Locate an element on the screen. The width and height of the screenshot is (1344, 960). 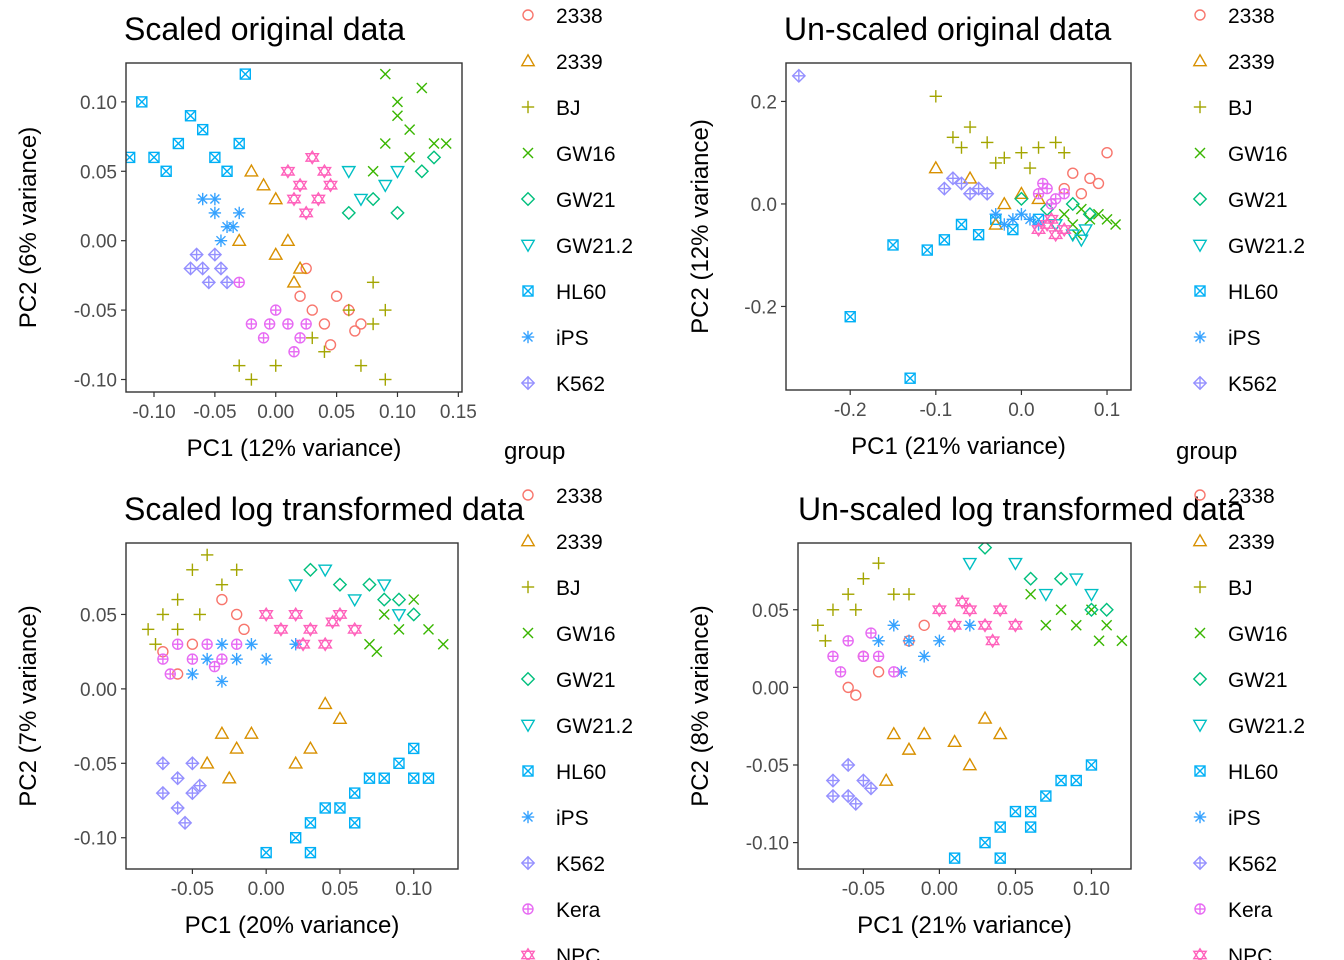
legend-label-gw21: GW21 is located at coordinates (1258, 680).